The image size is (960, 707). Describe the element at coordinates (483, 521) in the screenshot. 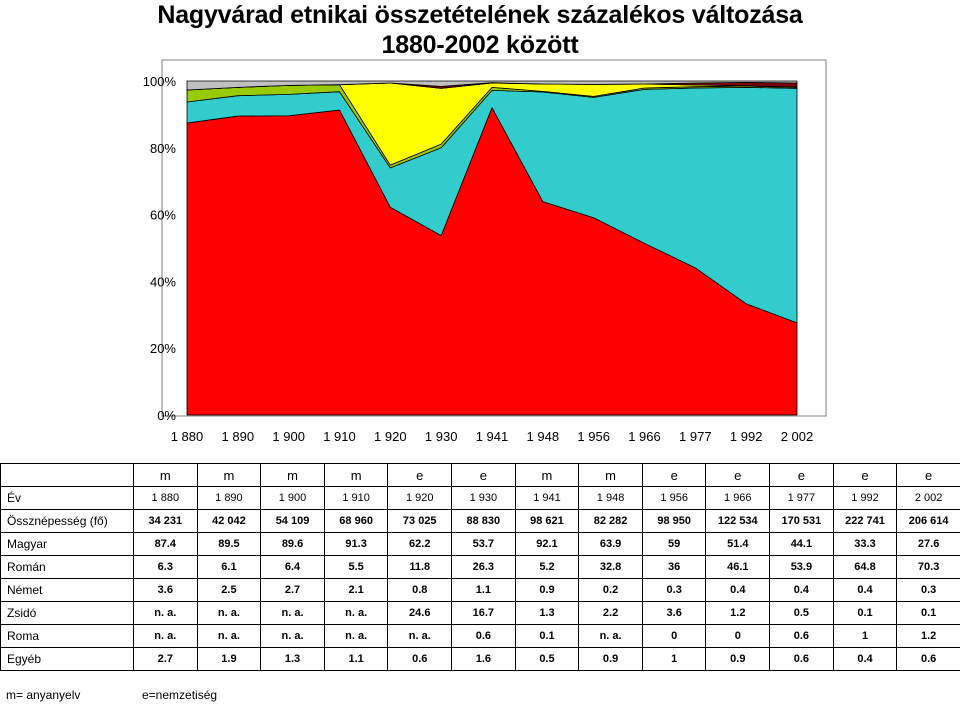

I see `table-cell: 88 830` at that location.